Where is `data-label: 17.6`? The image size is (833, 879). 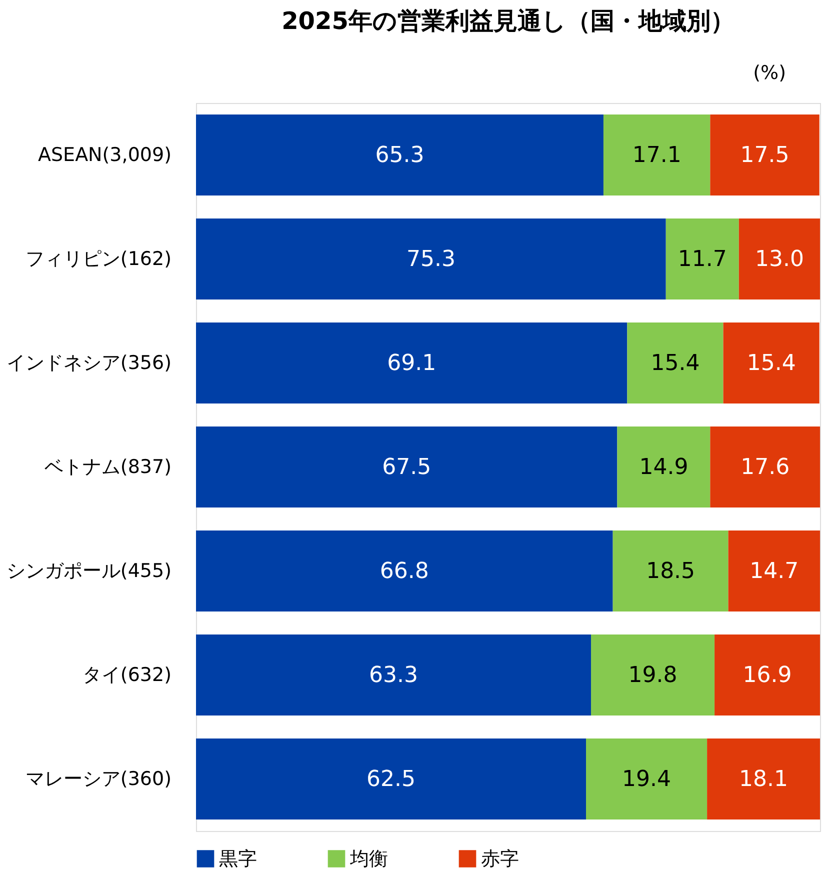 data-label: 17.6 is located at coordinates (765, 467).